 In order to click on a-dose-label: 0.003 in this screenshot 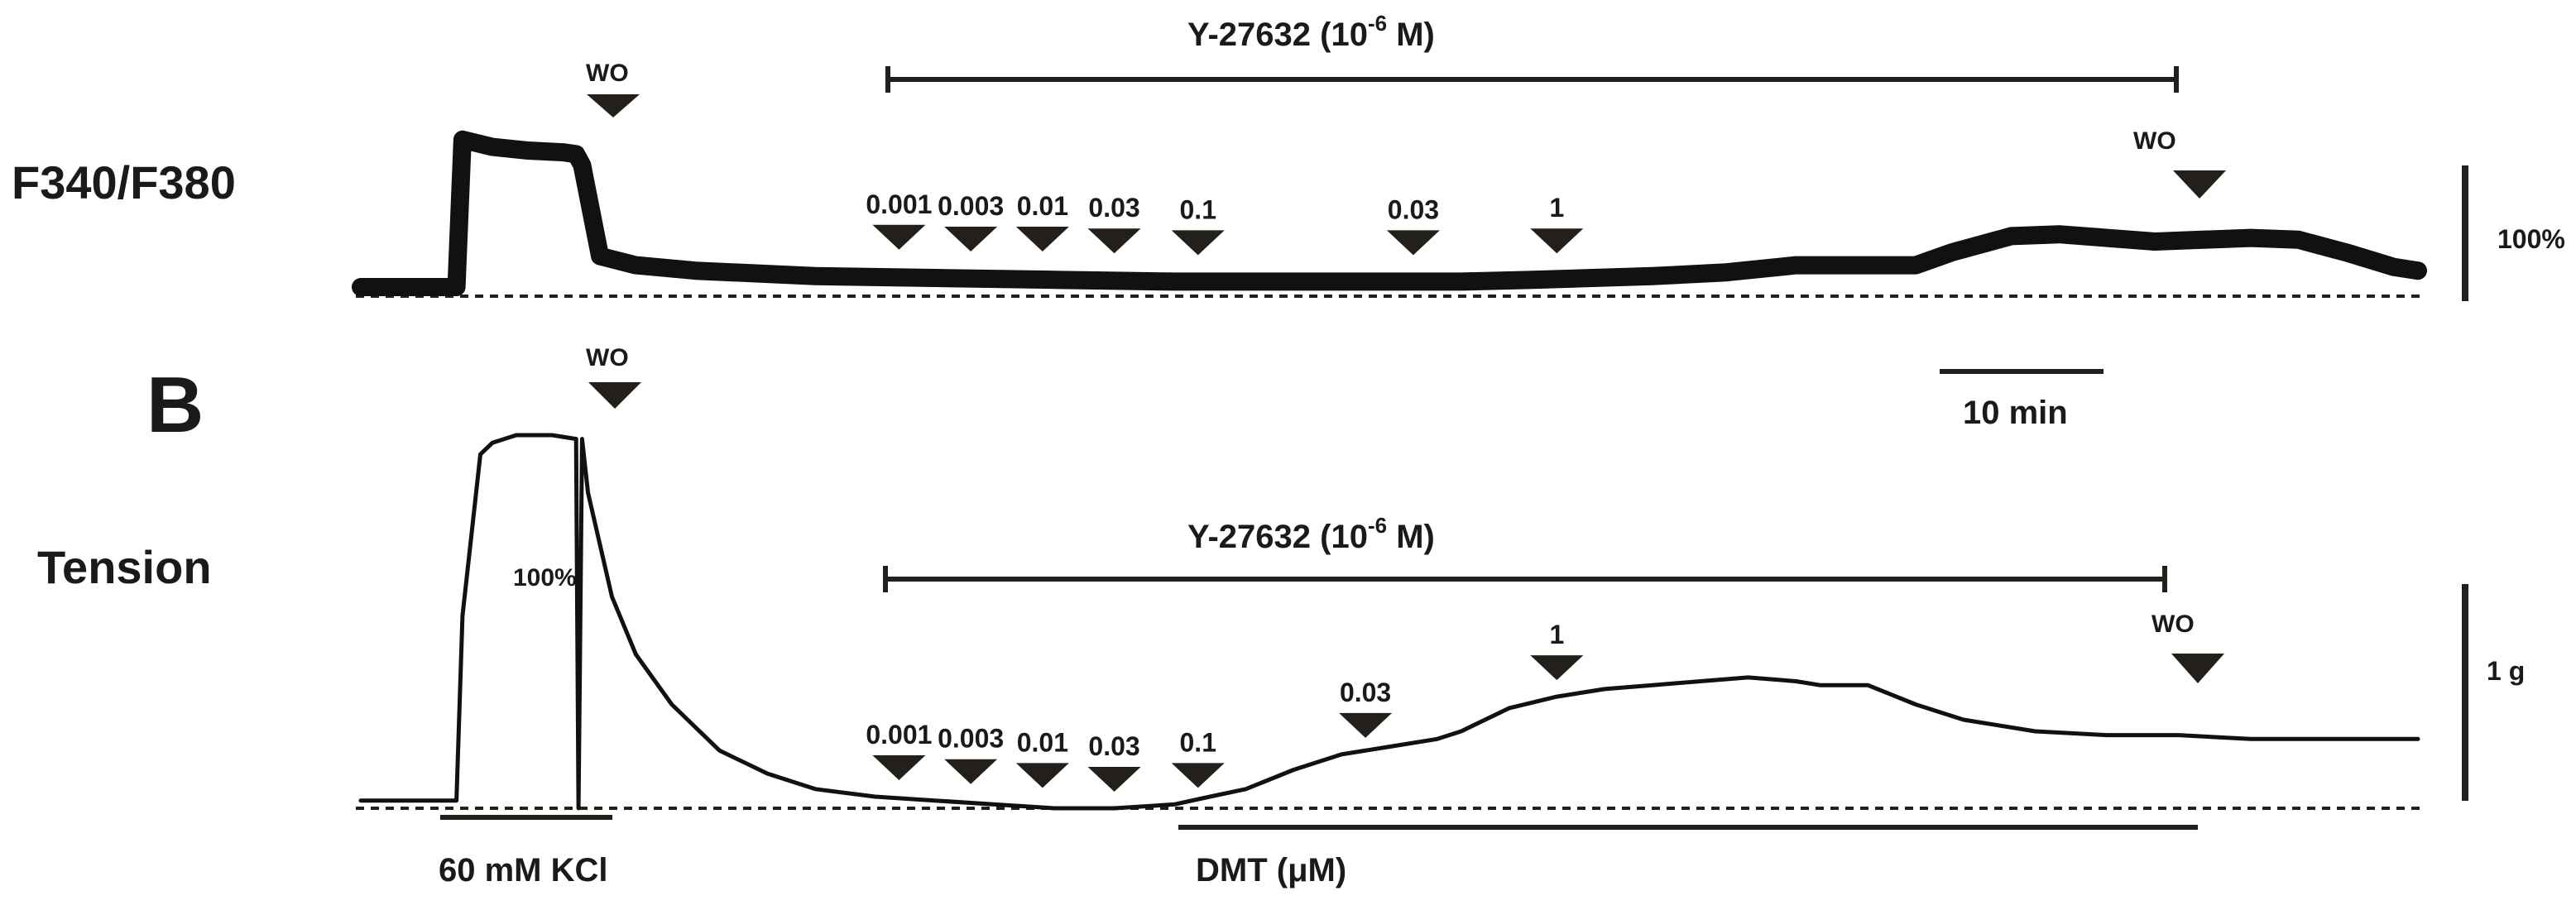, I will do `click(971, 206)`.